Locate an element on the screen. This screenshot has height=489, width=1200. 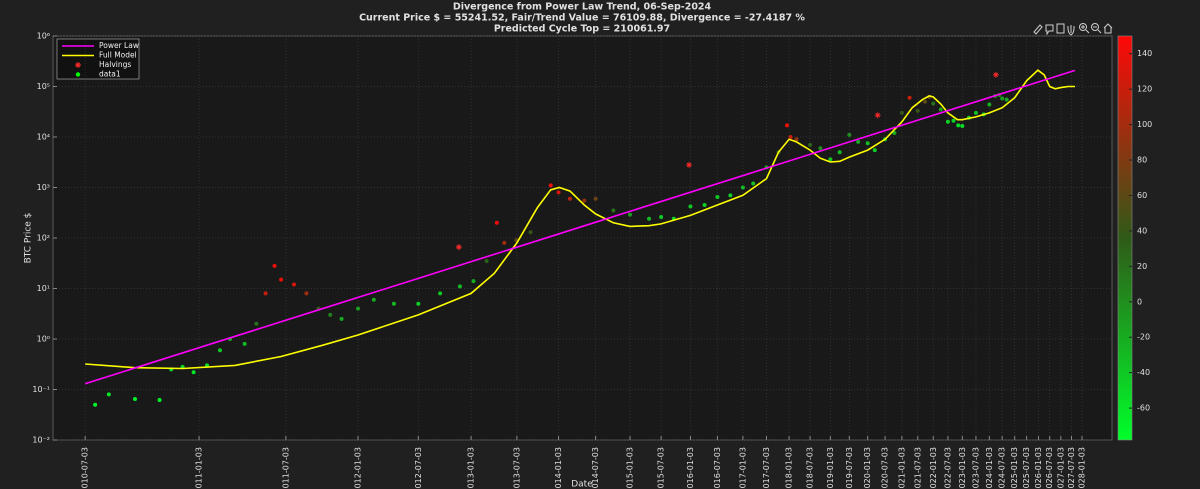
x-tick-label: 2012-01-03 is located at coordinates (358, 468).